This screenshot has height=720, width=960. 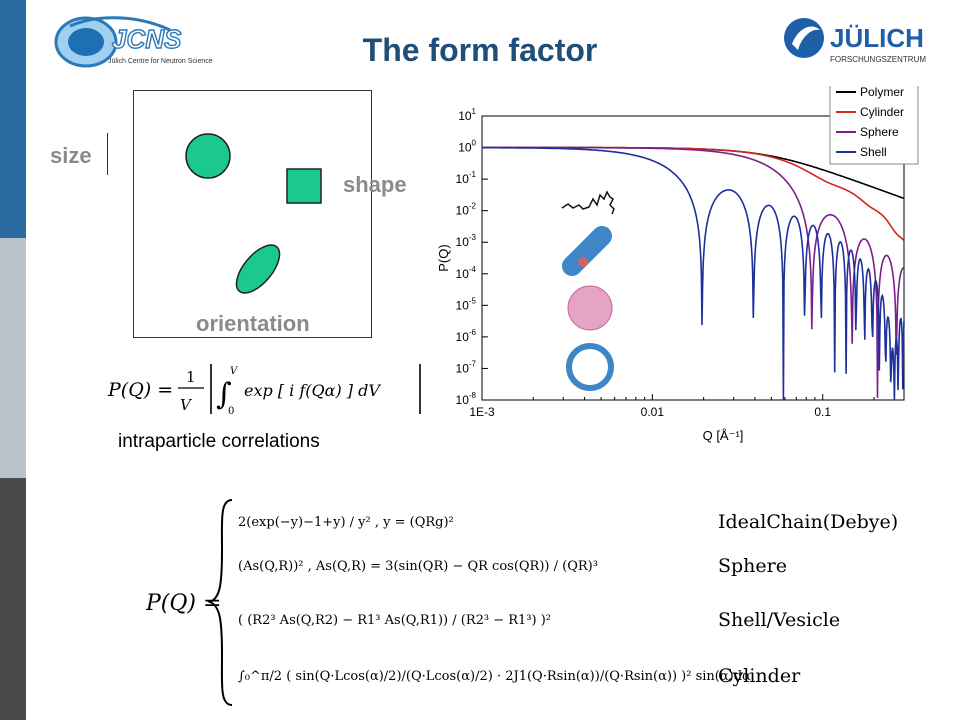 I want to click on particle-schematic-box, so click(x=252, y=214).